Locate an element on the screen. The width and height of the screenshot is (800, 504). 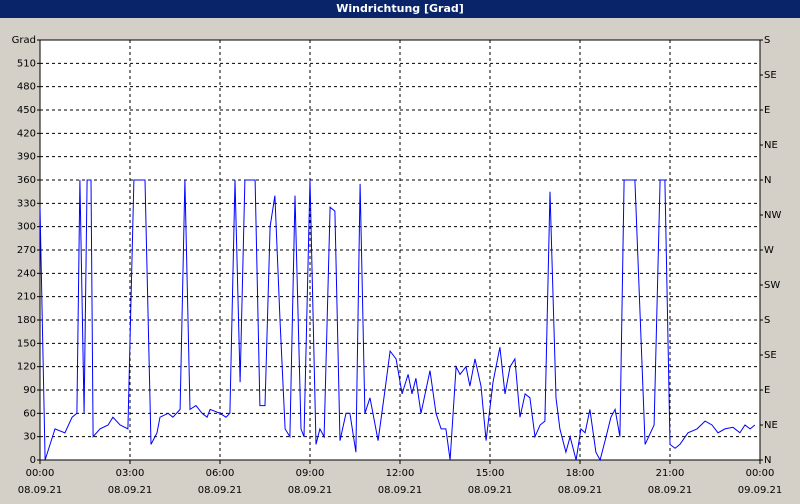
y-tick-label: 270 is located at coordinates (26, 250).